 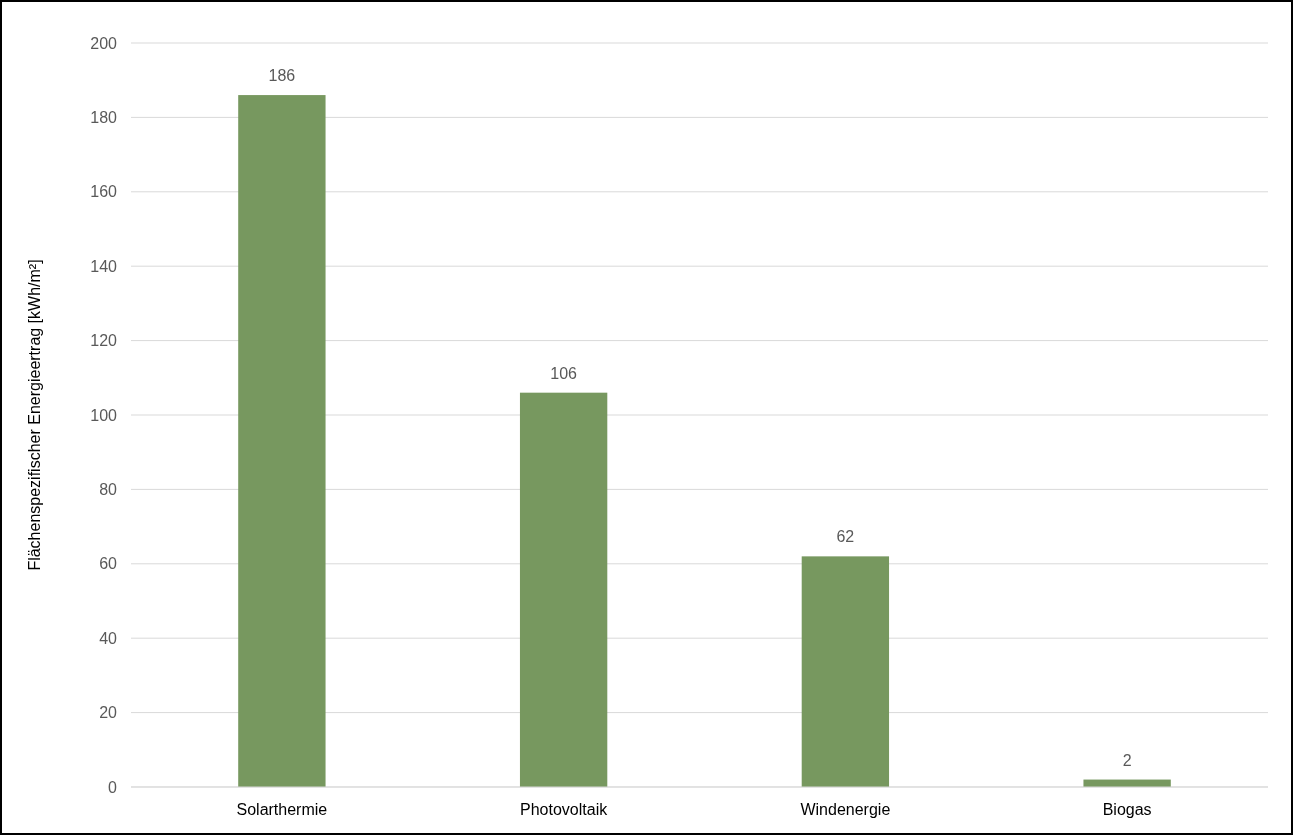 I want to click on data-label: 2, so click(x=1127, y=760).